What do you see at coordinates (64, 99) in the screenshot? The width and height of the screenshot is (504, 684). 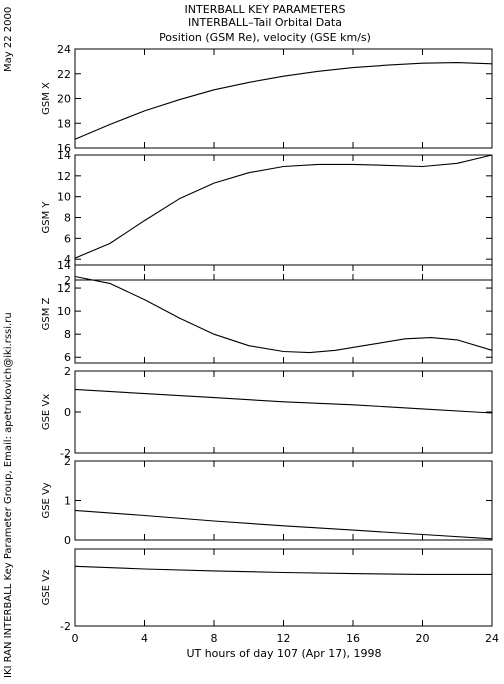 I see `y-tick-label: 20` at bounding box center [64, 99].